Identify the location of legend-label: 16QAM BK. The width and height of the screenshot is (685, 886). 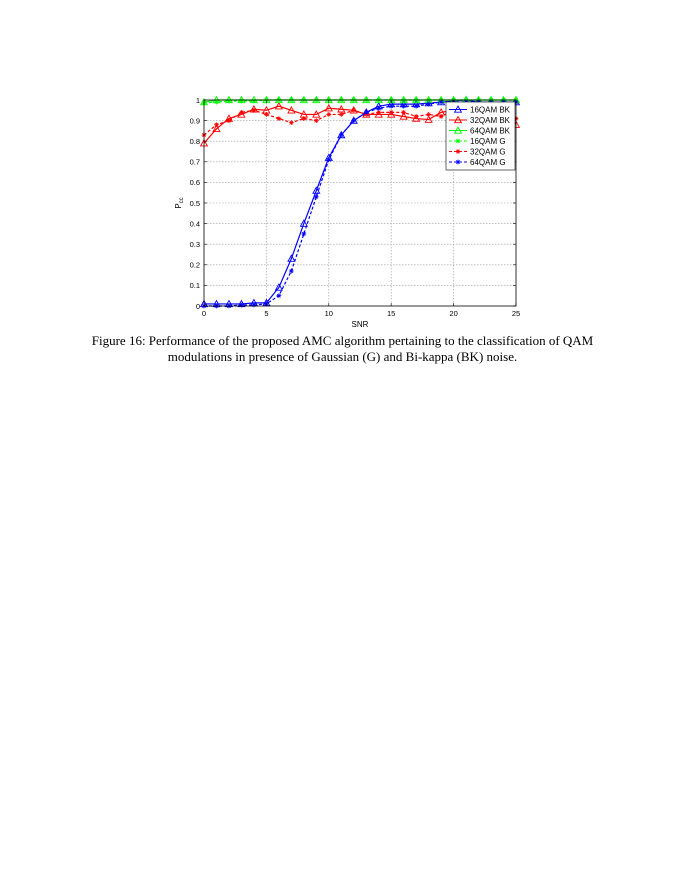
(490, 110).